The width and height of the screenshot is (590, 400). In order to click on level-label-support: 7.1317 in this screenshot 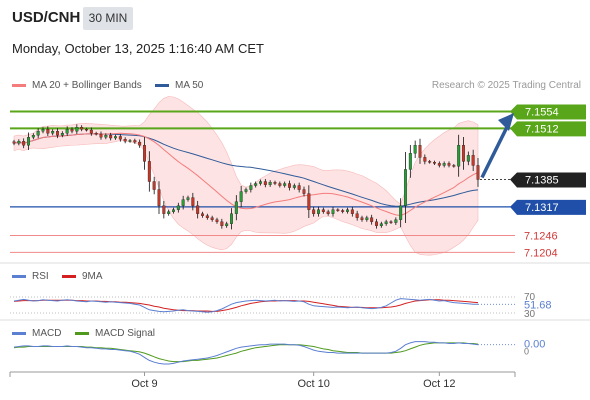, I will do `click(542, 208)`.